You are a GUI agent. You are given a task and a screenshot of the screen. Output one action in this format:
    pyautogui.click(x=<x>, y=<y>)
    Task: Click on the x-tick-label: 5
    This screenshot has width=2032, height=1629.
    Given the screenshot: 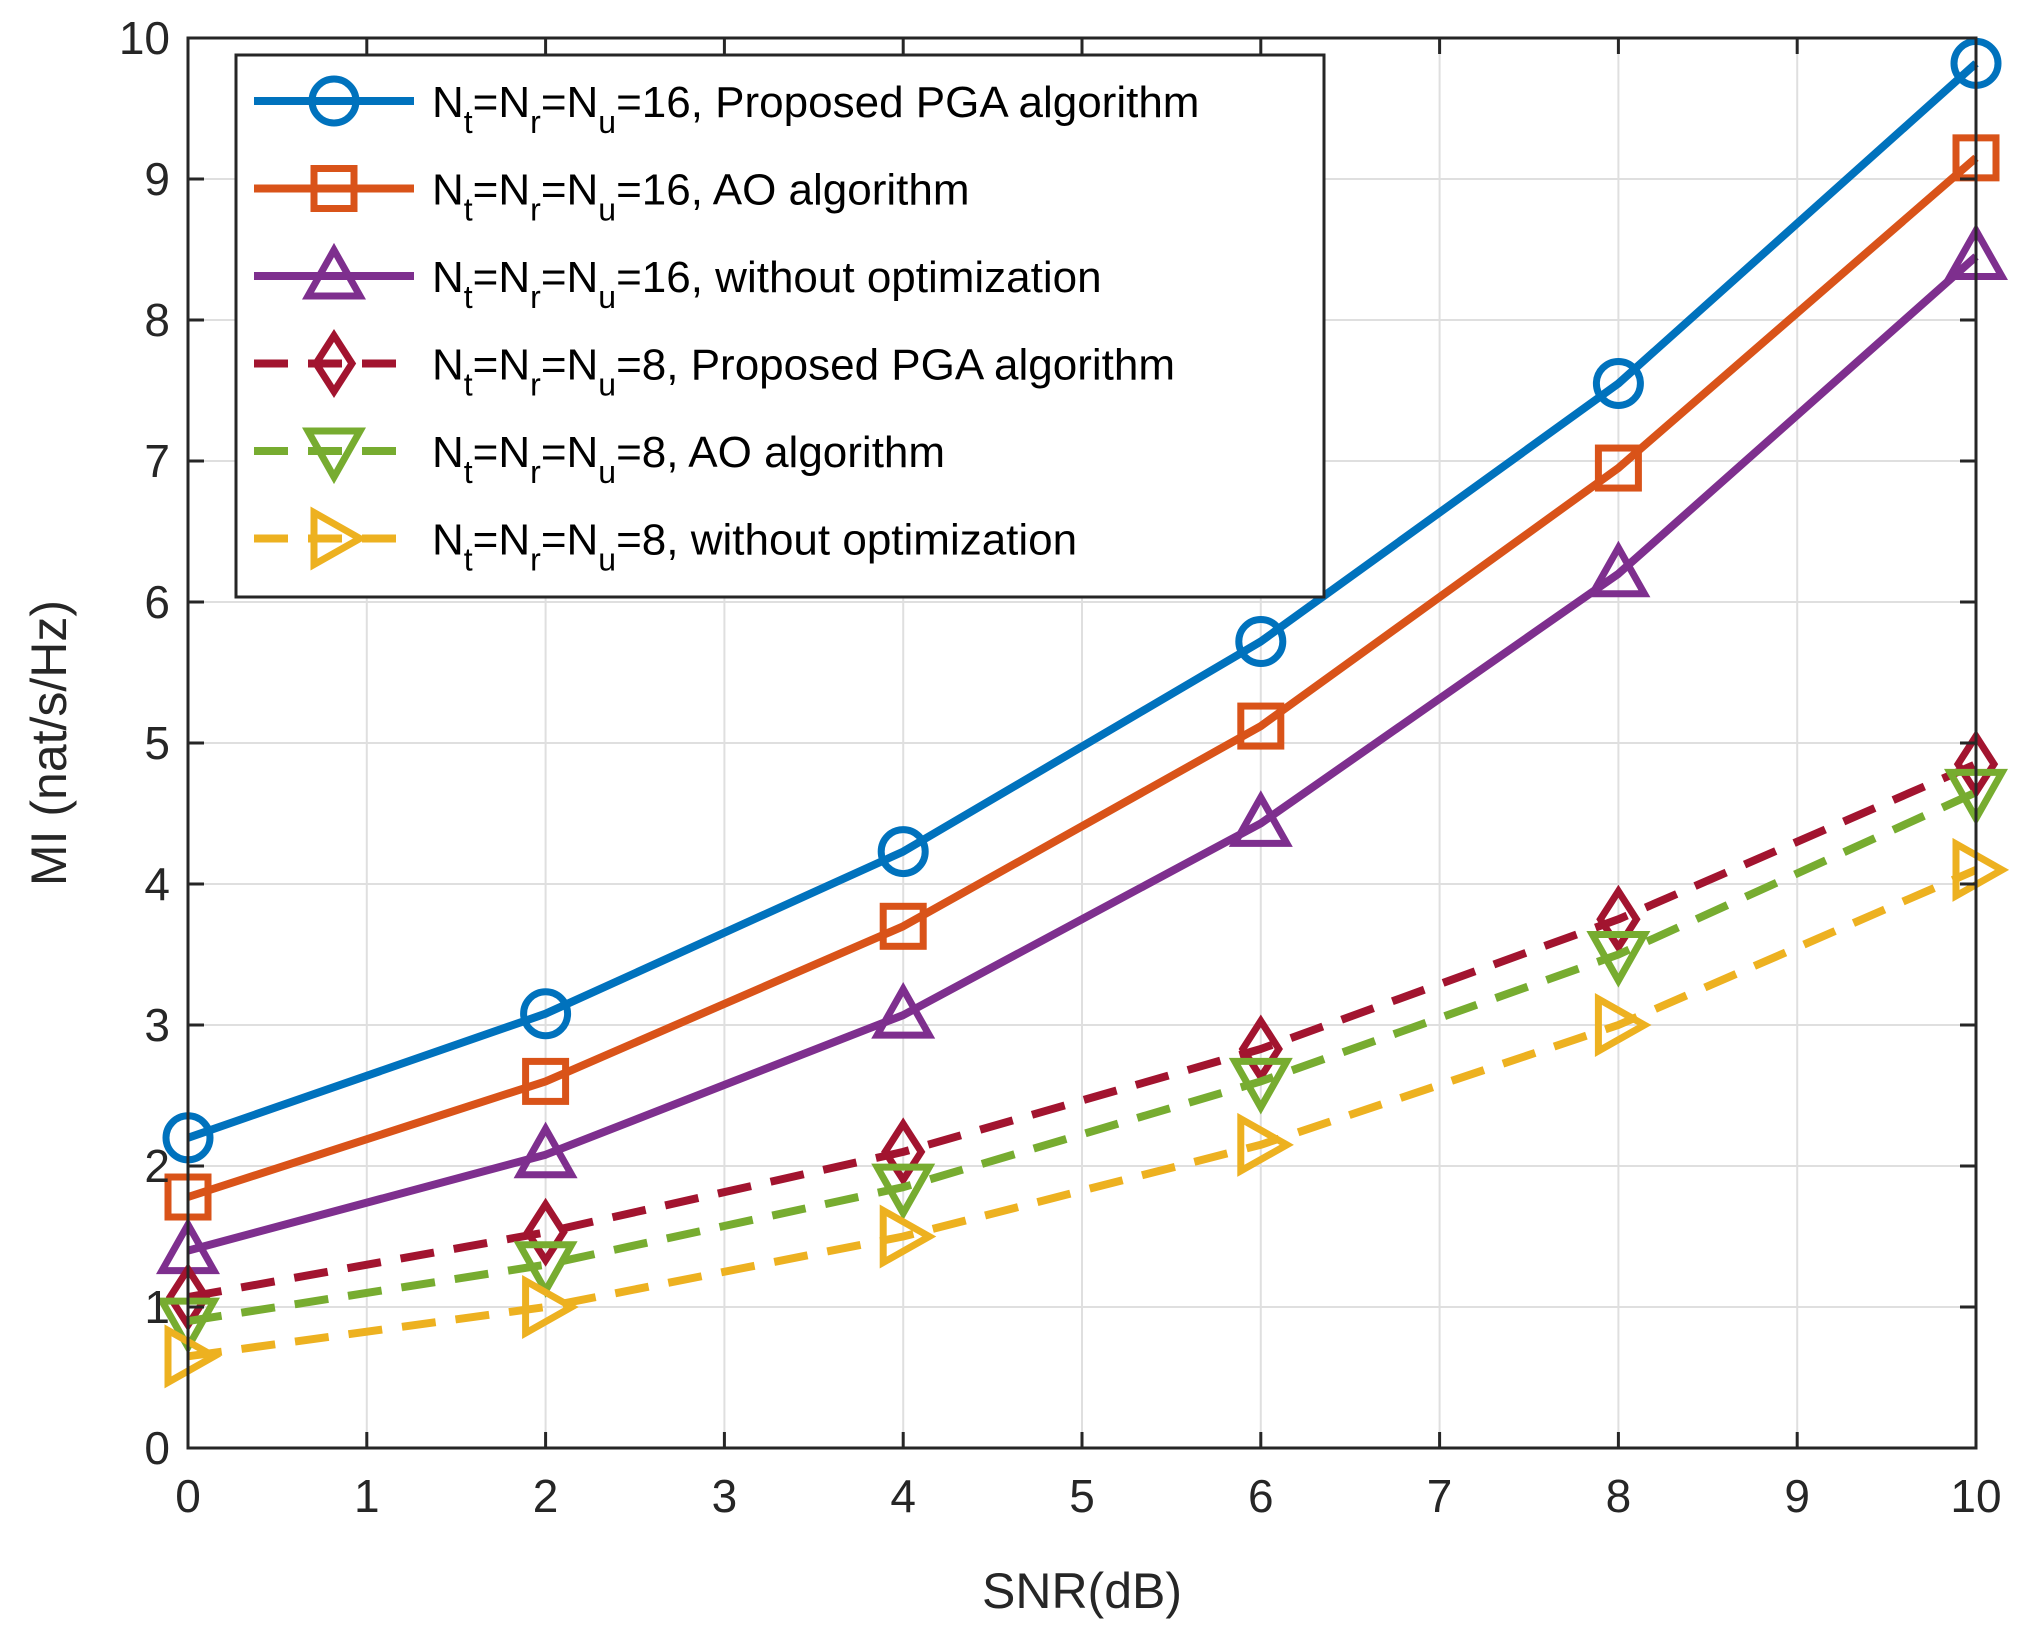 What is the action you would take?
    pyautogui.click(x=1082, y=1496)
    